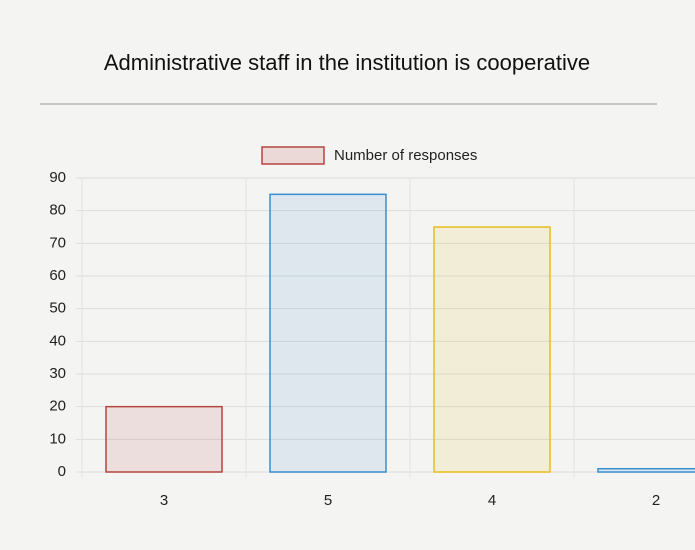  I want to click on x-tick-label: 5, so click(328, 500).